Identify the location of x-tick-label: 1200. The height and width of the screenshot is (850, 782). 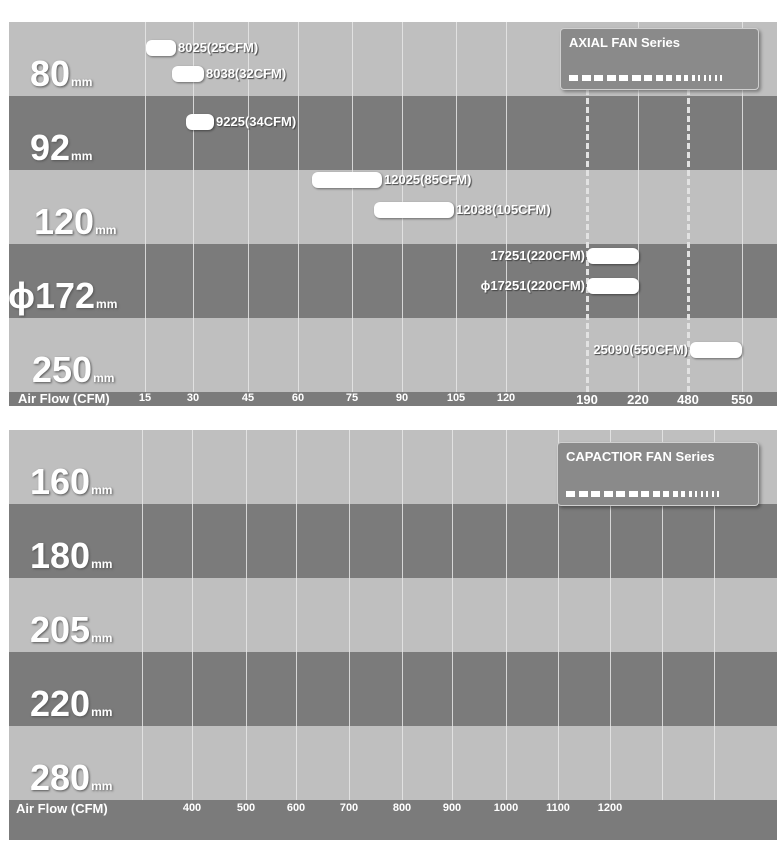
(610, 808).